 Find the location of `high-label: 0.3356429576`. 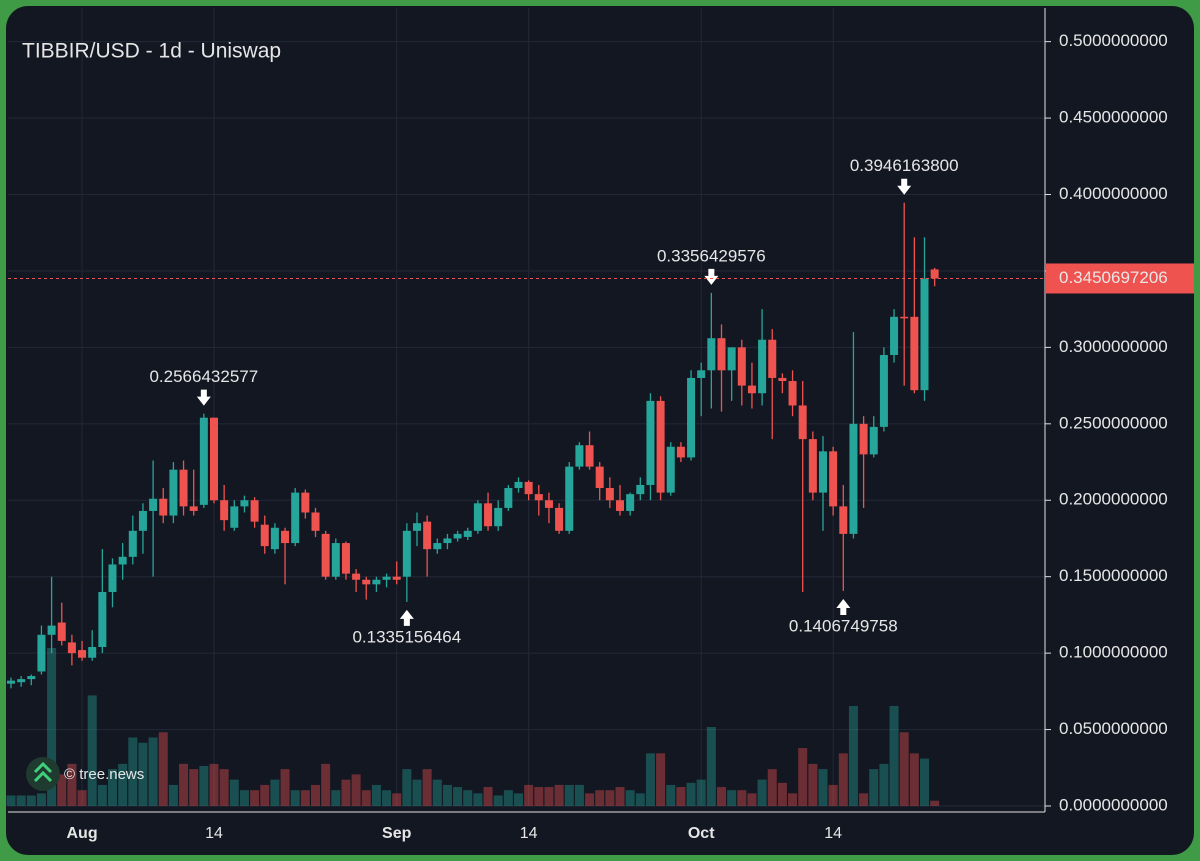

high-label: 0.3356429576 is located at coordinates (711, 255).